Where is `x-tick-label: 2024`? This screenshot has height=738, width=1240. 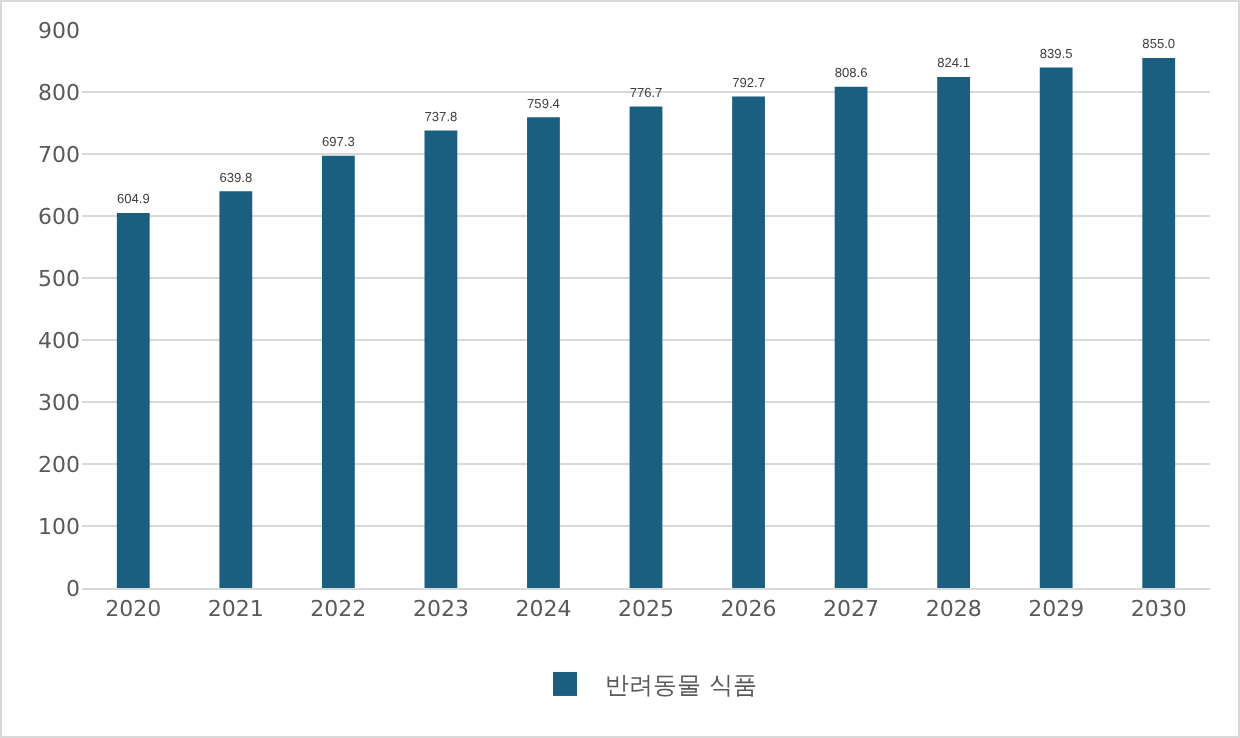
x-tick-label: 2024 is located at coordinates (543, 609).